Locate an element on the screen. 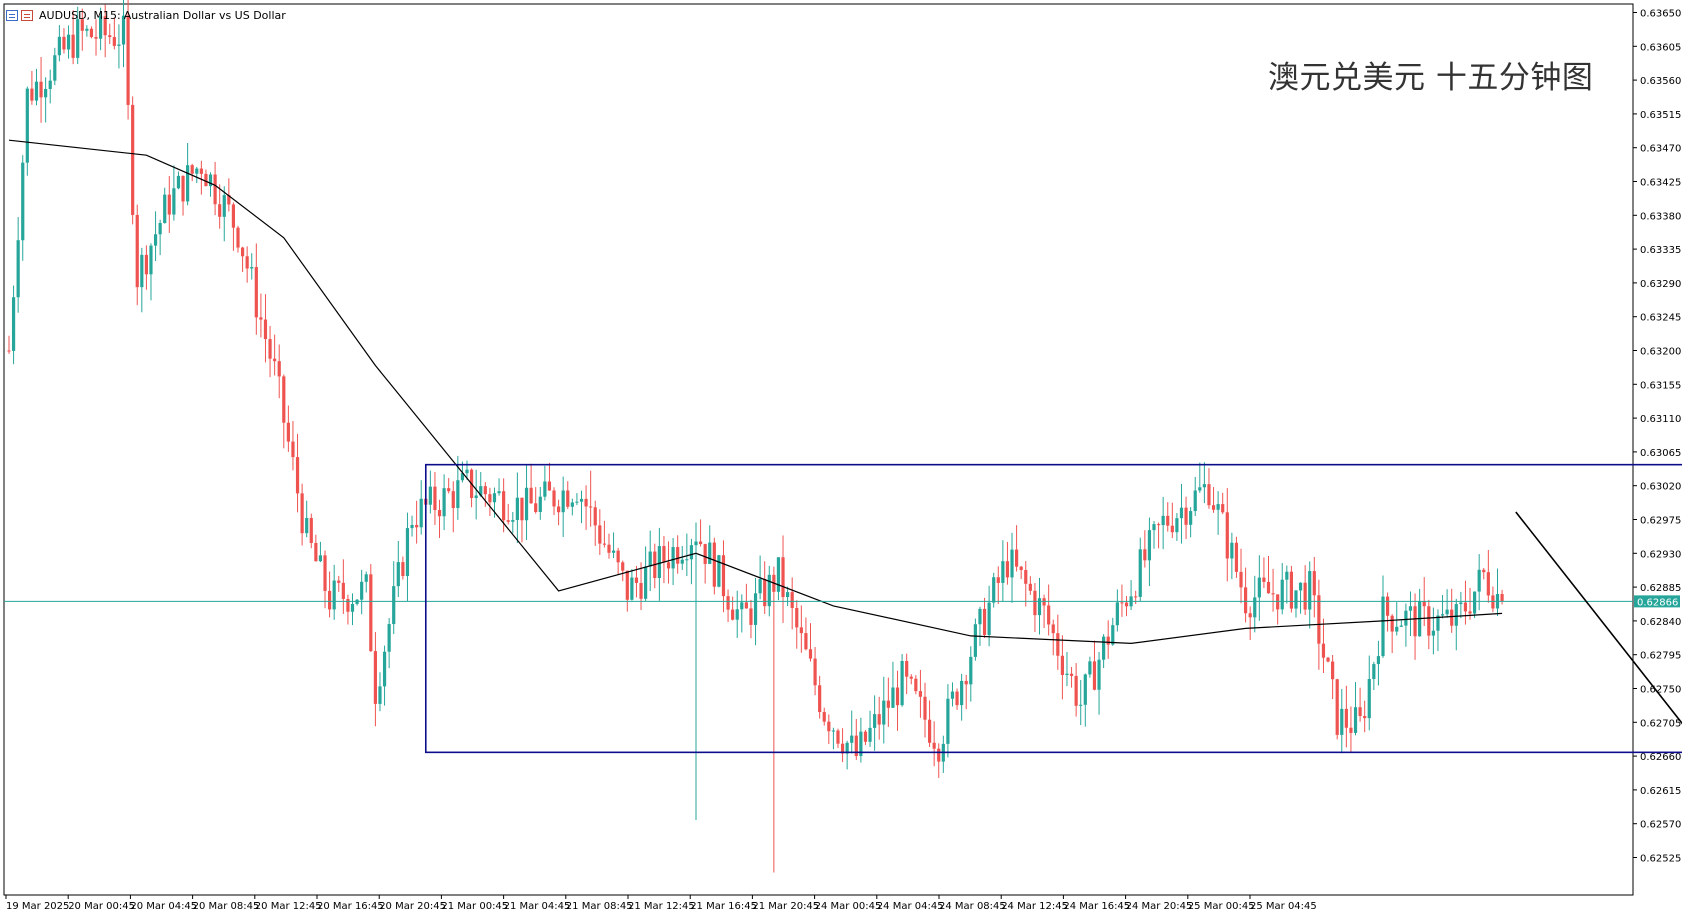  y-tick-label: 0.63560 is located at coordinates (1660, 81).